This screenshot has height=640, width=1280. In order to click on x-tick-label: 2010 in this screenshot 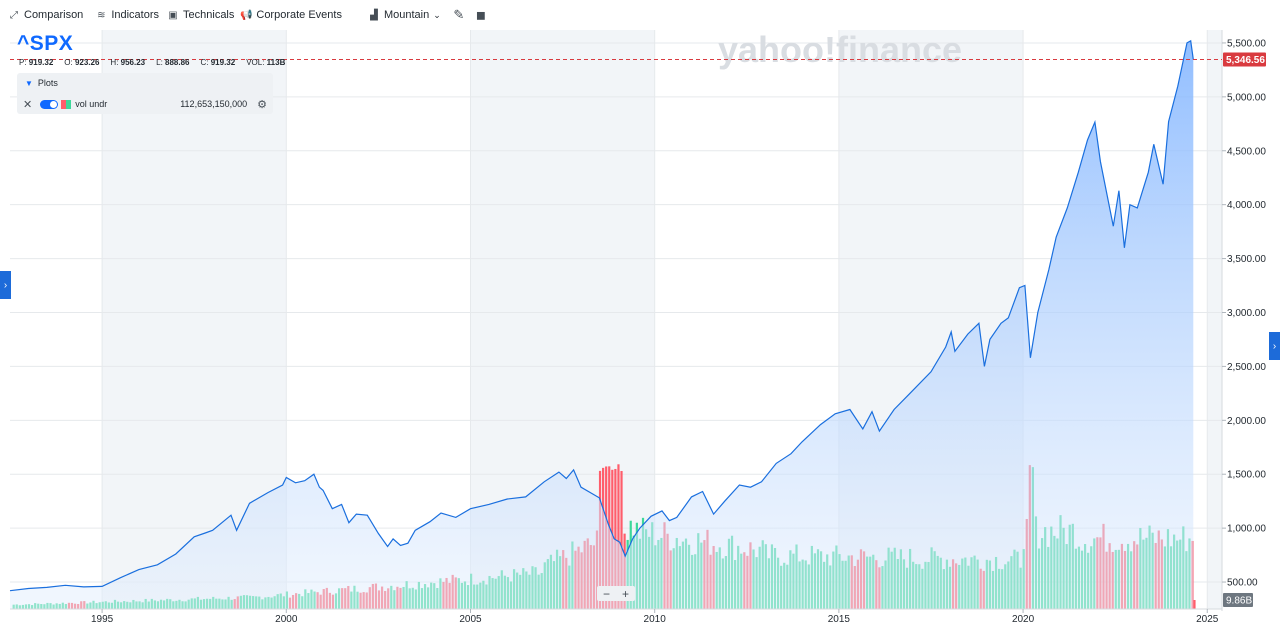, I will do `click(655, 619)`.